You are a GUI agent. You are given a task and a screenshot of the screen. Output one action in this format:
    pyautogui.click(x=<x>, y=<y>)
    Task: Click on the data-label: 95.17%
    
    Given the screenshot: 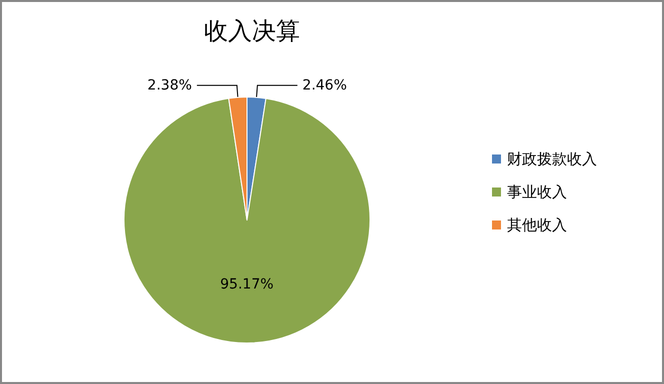 What is the action you would take?
    pyautogui.click(x=247, y=284)
    